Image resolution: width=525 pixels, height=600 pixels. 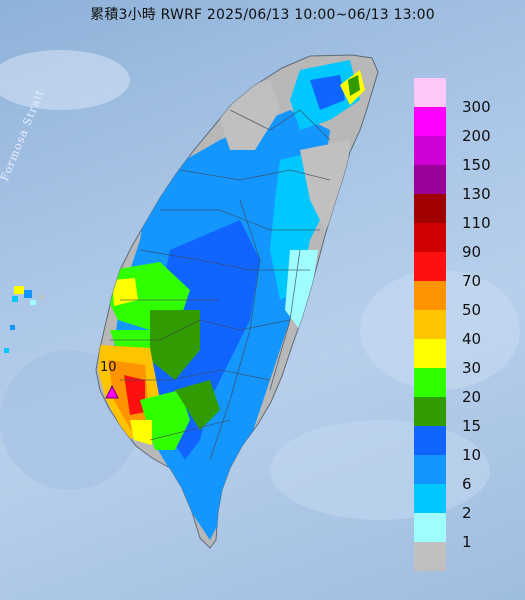 I want to click on legend-label: 90, so click(x=472, y=252).